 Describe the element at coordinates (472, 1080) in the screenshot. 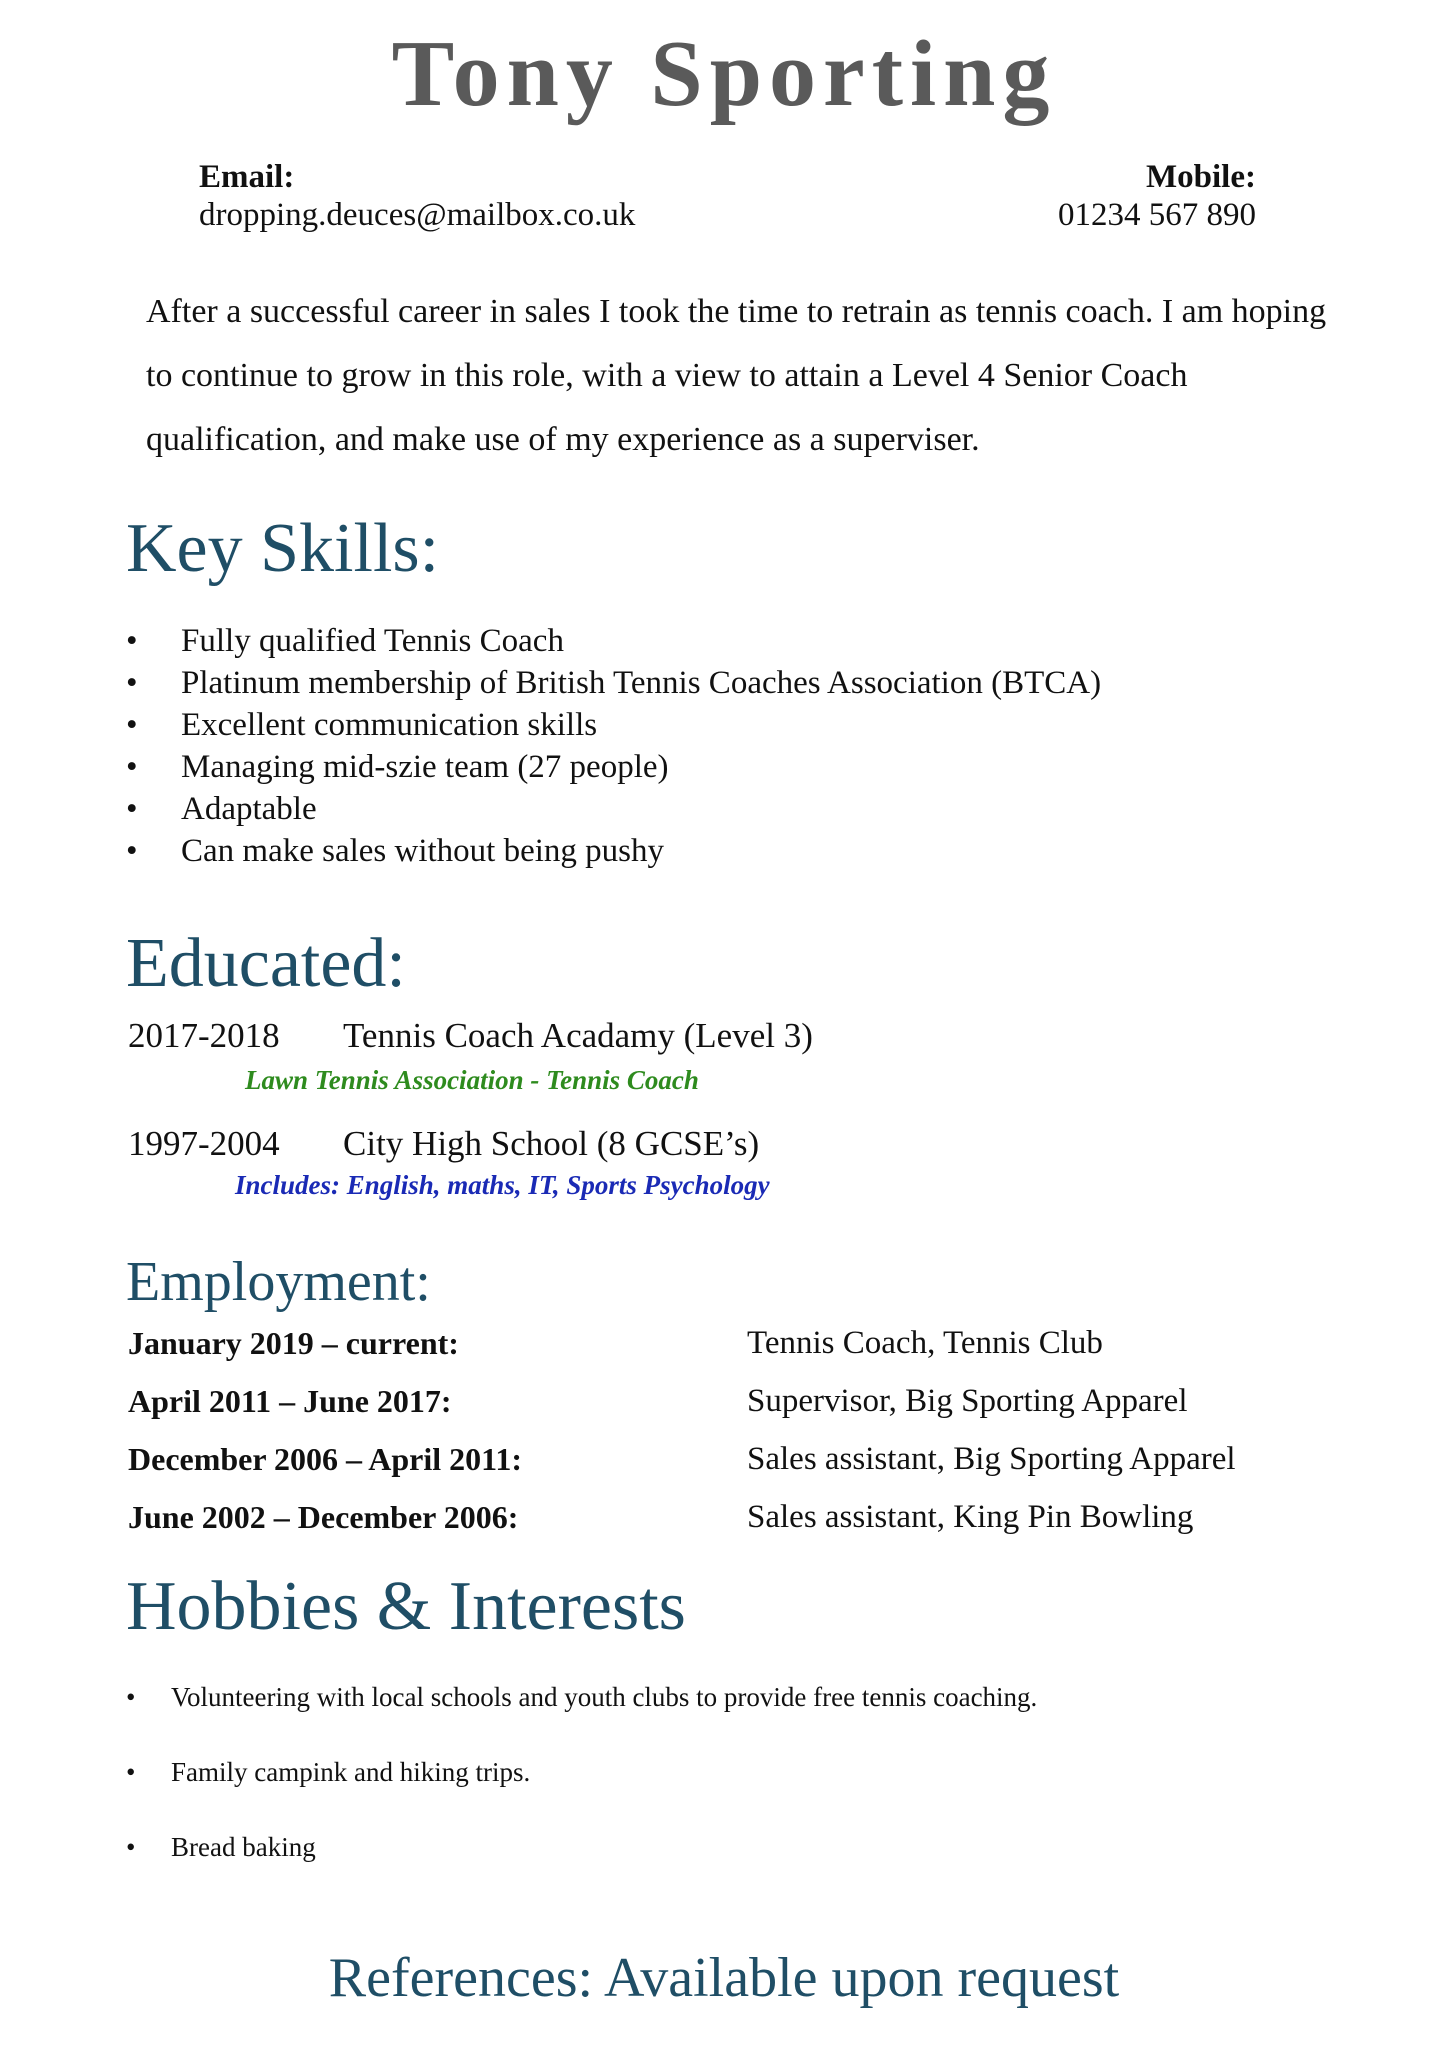

I see `education-note: Lawn Tennis Association - Tennis Coach` at that location.